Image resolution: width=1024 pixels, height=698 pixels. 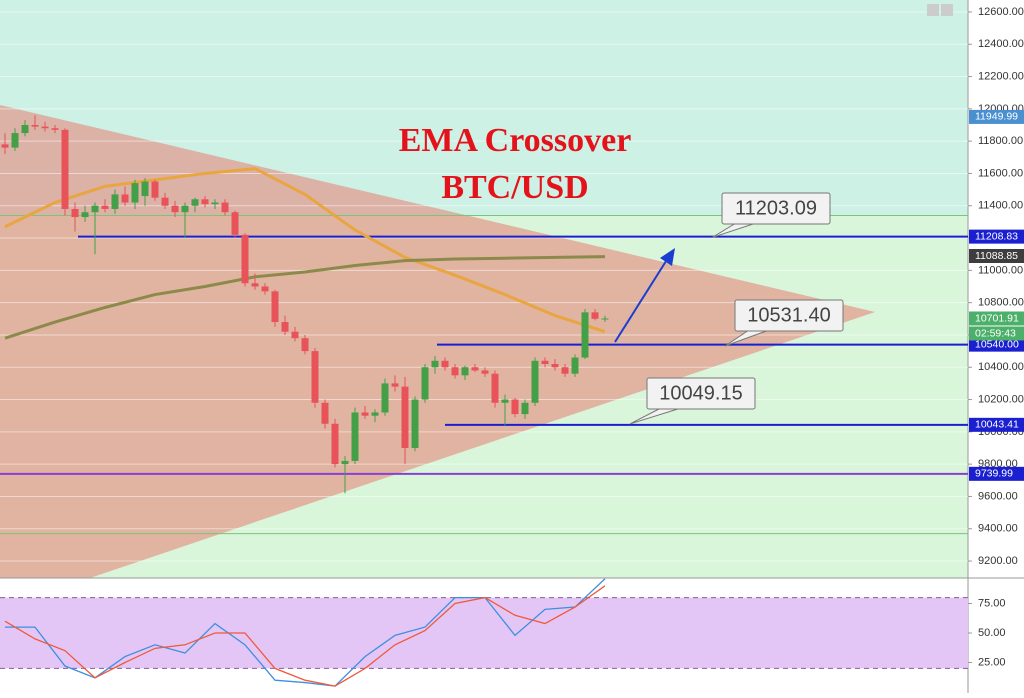 I want to click on price-tag-label: 11088.85, so click(x=996, y=256).